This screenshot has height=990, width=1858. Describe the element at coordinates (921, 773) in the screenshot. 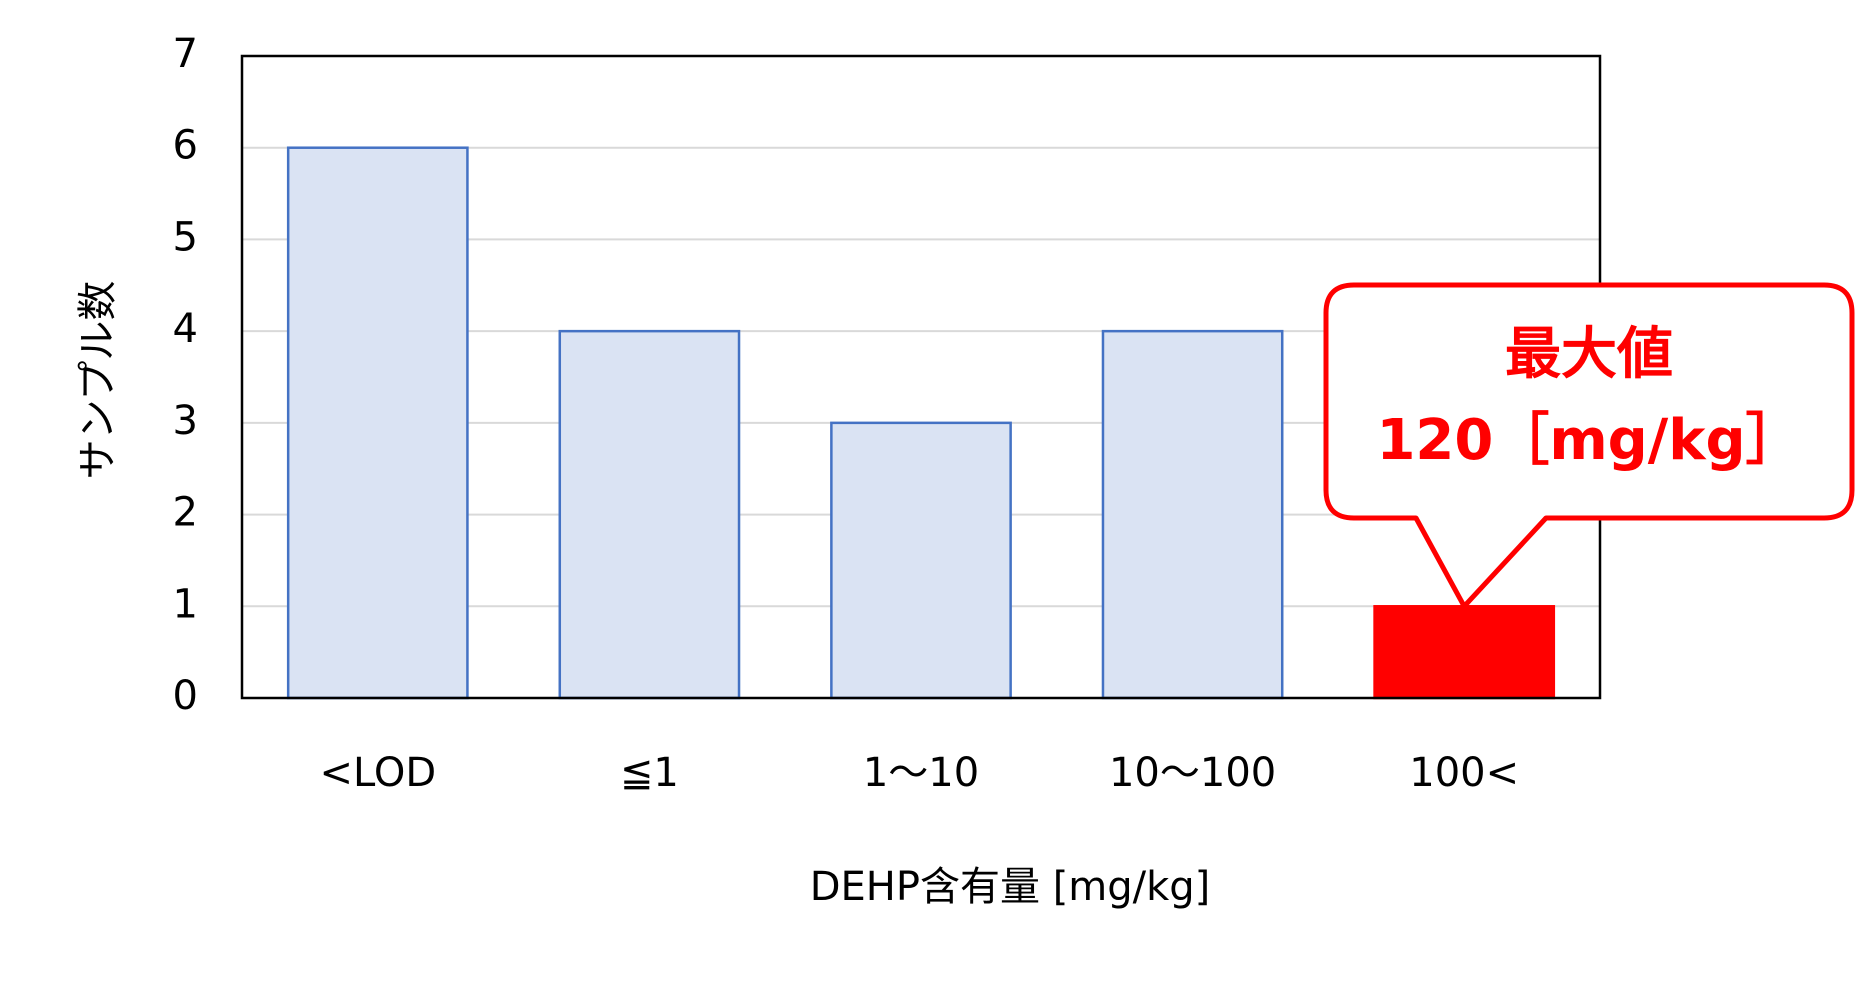

I see `x-tick-label: 1～10` at that location.